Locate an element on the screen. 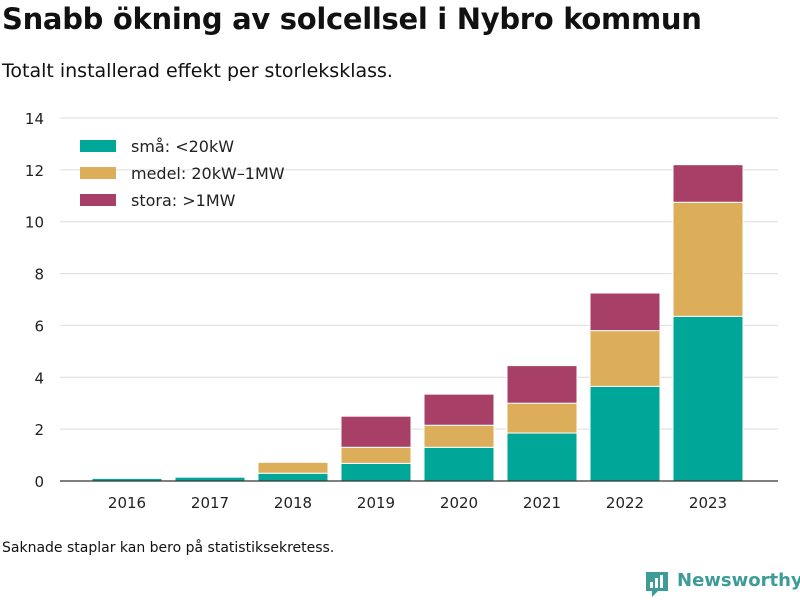 The width and height of the screenshot is (800, 600). y-tick-label: 14 is located at coordinates (34, 119).